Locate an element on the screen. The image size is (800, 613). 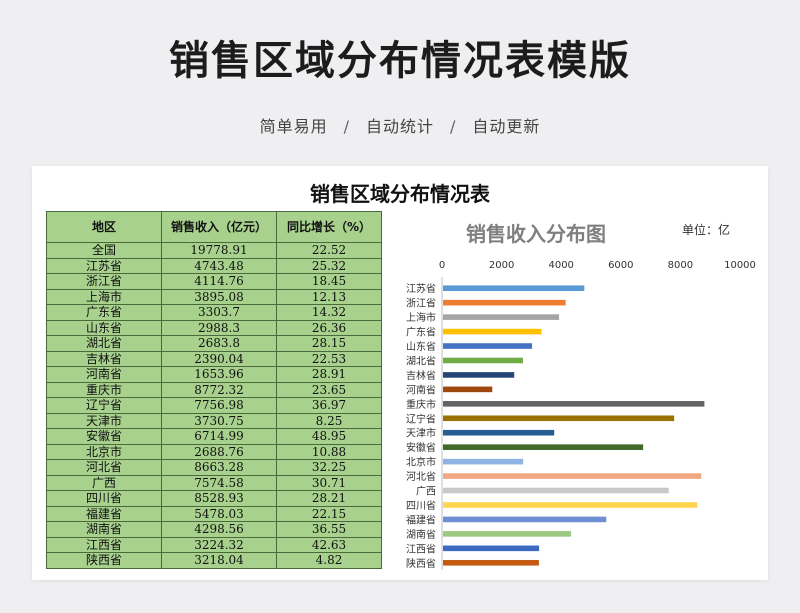
growth-cell: 12.13 is located at coordinates (329, 296).